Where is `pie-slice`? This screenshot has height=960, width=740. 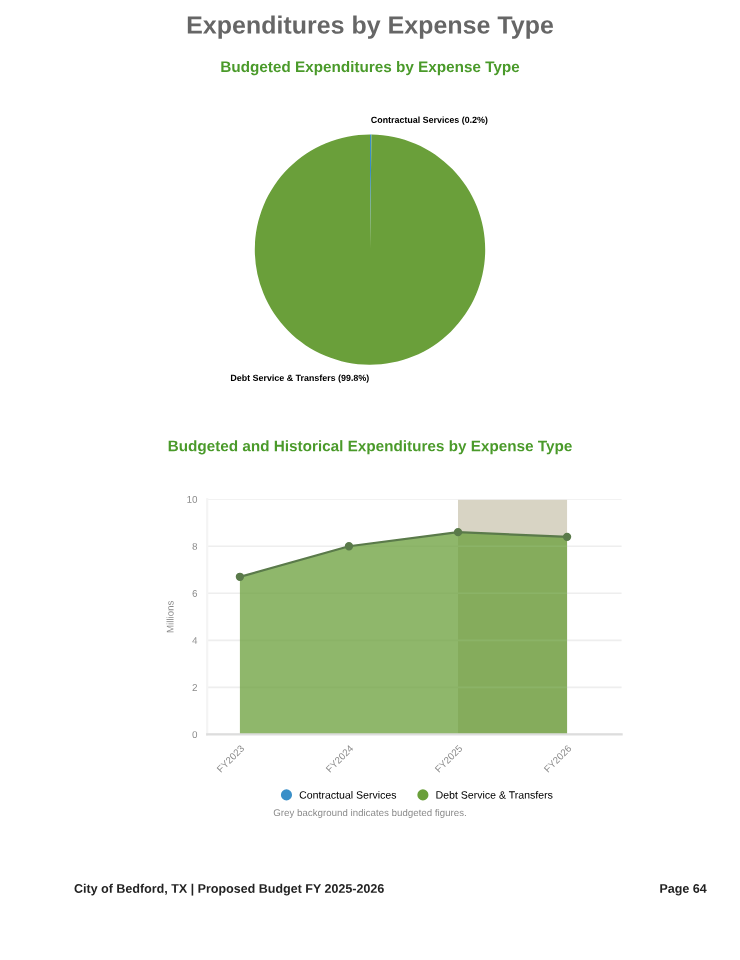
pie-slice is located at coordinates (370, 249).